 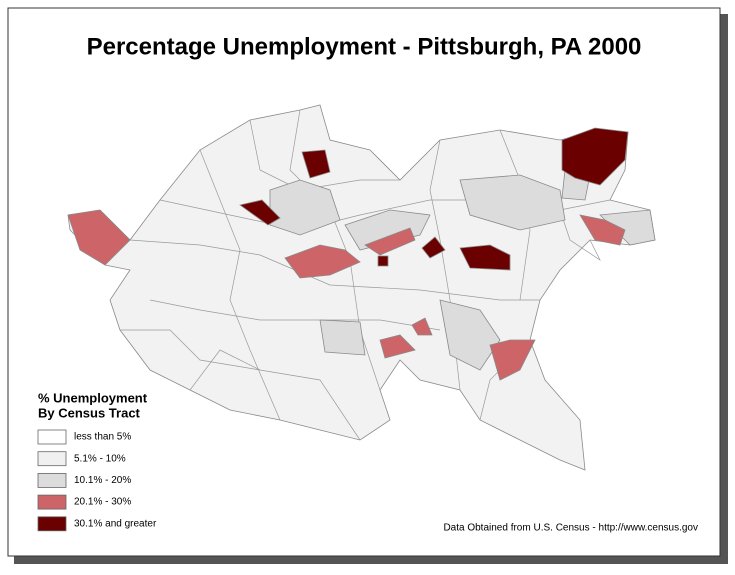 What do you see at coordinates (102, 502) in the screenshot?
I see `legend-label: 20.1% - 30%` at bounding box center [102, 502].